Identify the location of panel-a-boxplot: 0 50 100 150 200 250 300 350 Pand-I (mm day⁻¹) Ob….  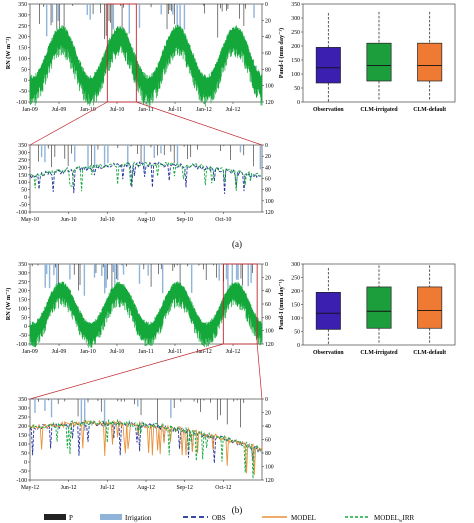
(367, 57).